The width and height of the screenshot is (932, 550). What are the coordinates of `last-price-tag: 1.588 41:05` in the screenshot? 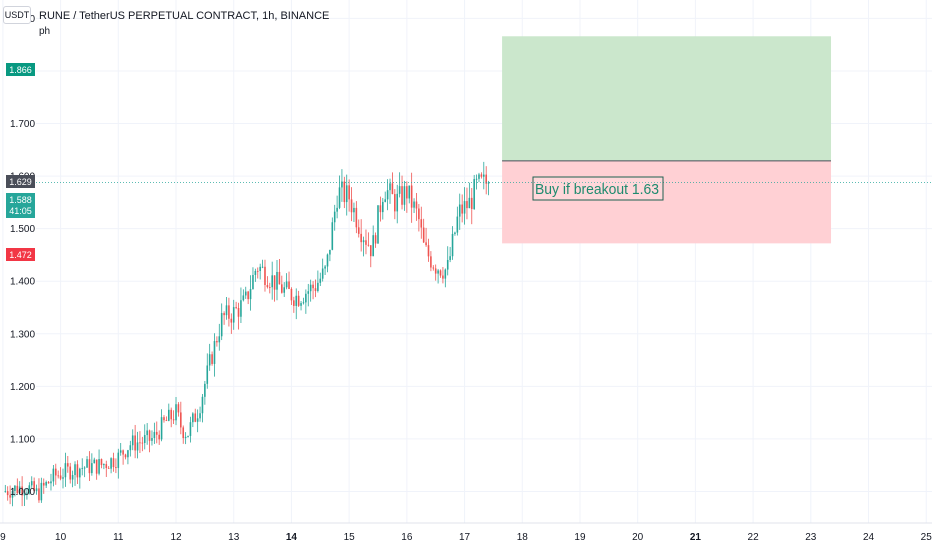 It's located at (20, 205).